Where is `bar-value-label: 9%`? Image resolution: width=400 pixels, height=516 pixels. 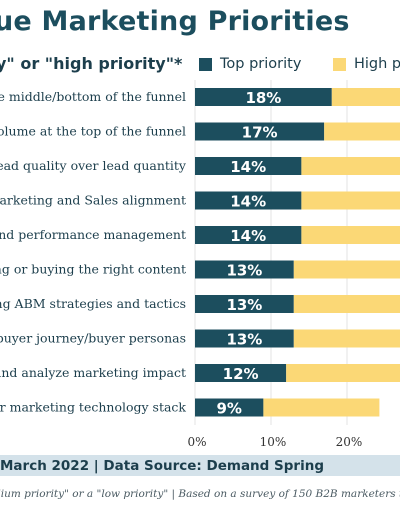
bar-value-label: 9% is located at coordinates (228, 409).